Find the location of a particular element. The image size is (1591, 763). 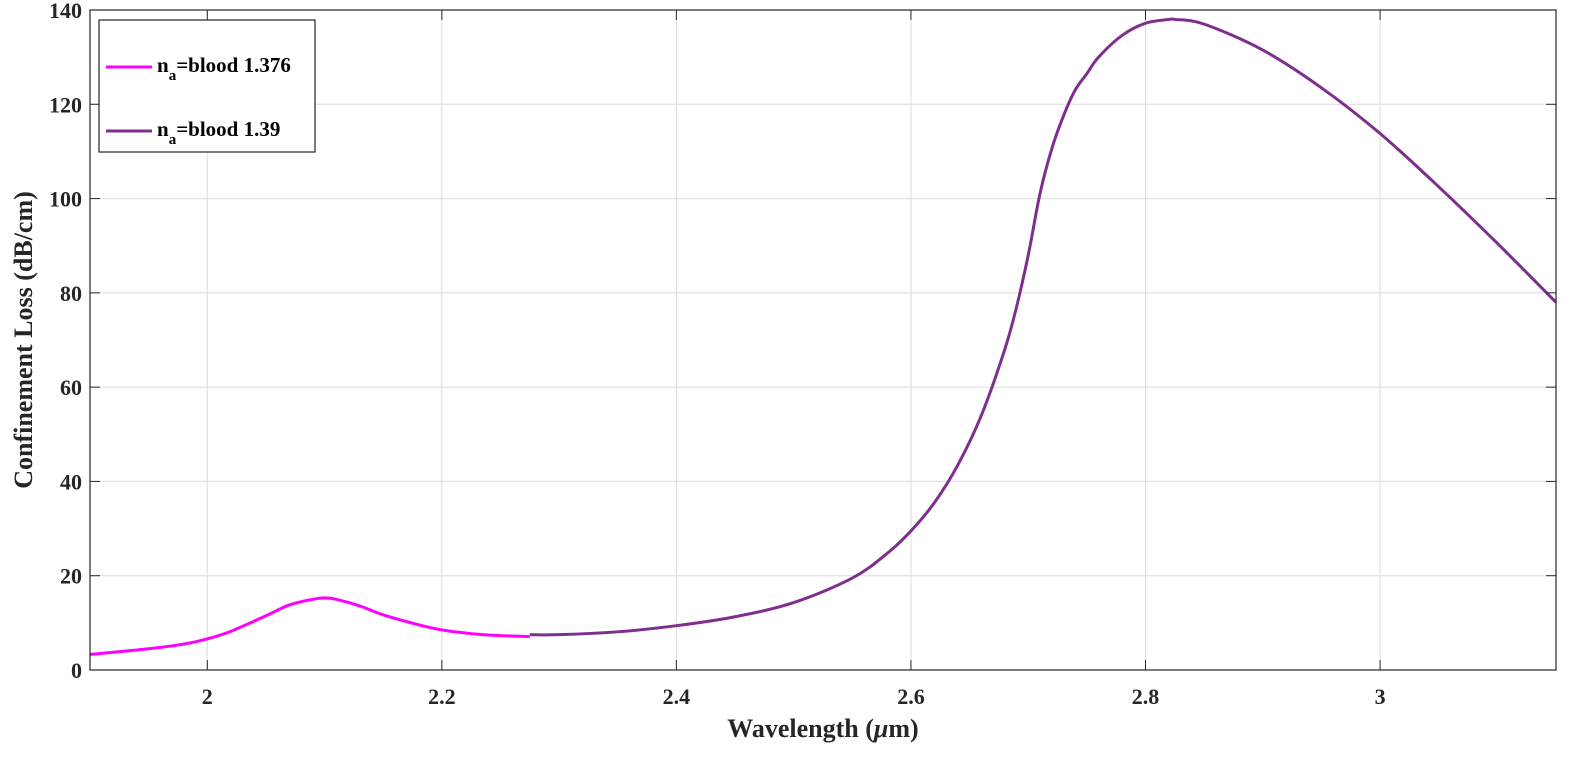

legend: na=blood 1.376 na=blood 1.39 is located at coordinates (207, 86).